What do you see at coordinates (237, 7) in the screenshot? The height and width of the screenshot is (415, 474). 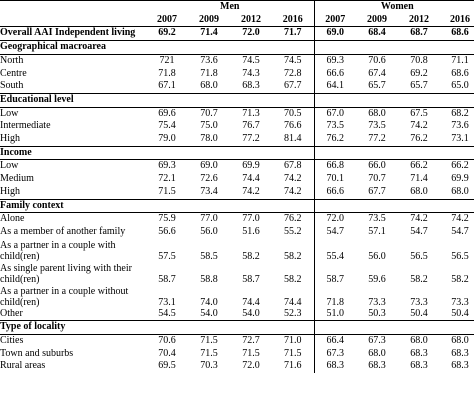 I see `group-header-row: Men Women` at bounding box center [237, 7].